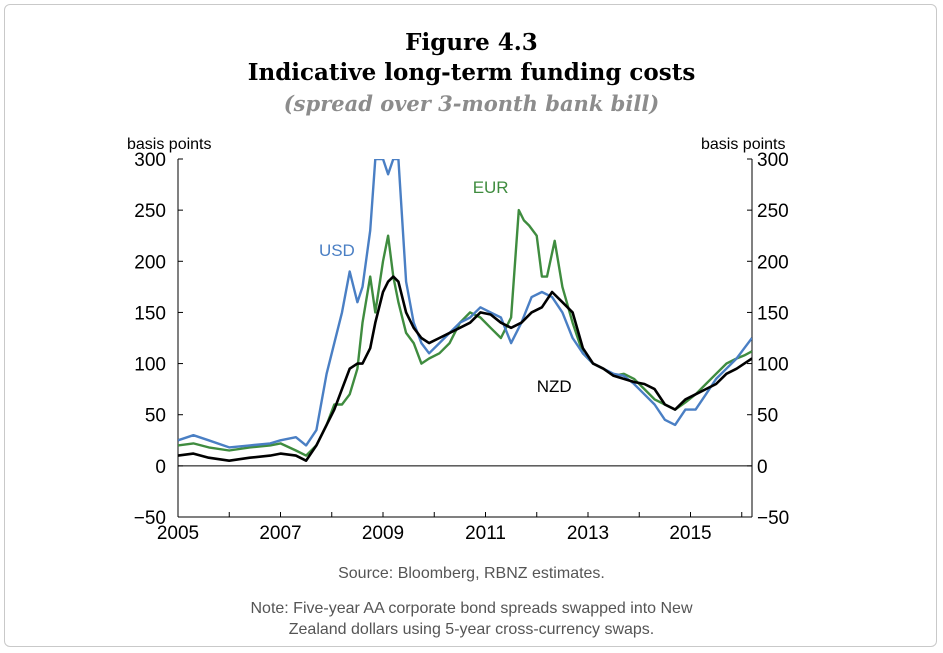  What do you see at coordinates (150, 160) in the screenshot?
I see `y-tick-label-left: 300` at bounding box center [150, 160].